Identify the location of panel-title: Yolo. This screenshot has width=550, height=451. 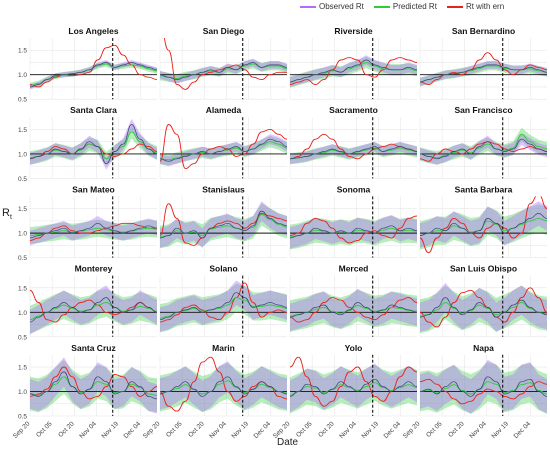
(354, 348).